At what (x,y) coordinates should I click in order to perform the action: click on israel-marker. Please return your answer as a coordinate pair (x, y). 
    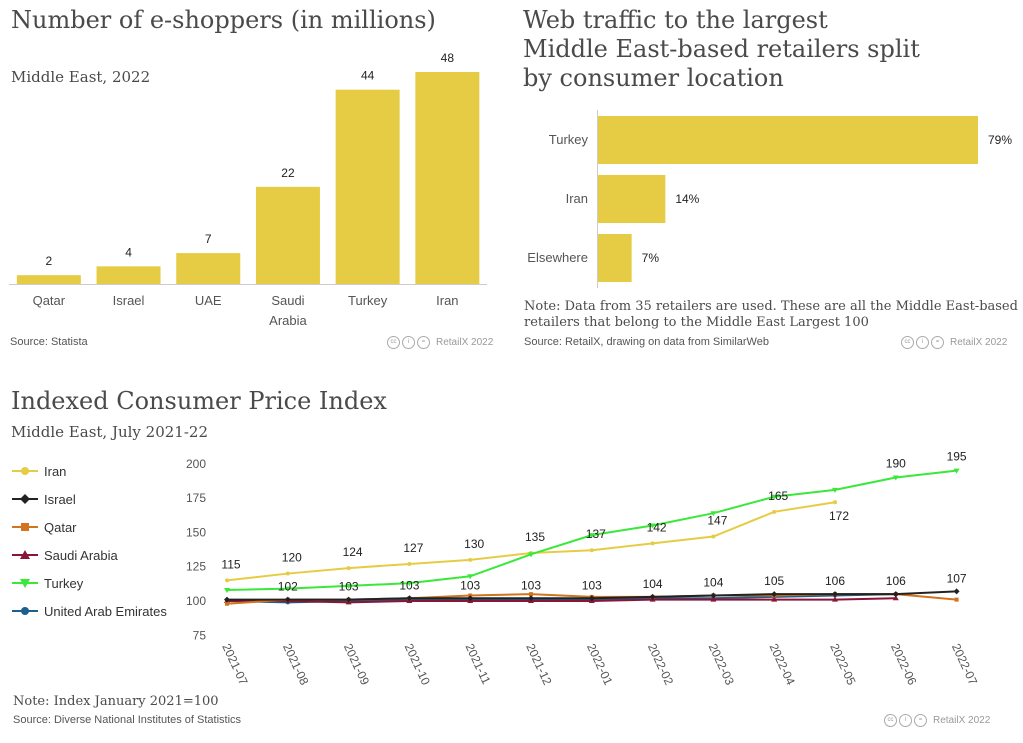
    Looking at the image, I should click on (25, 499).